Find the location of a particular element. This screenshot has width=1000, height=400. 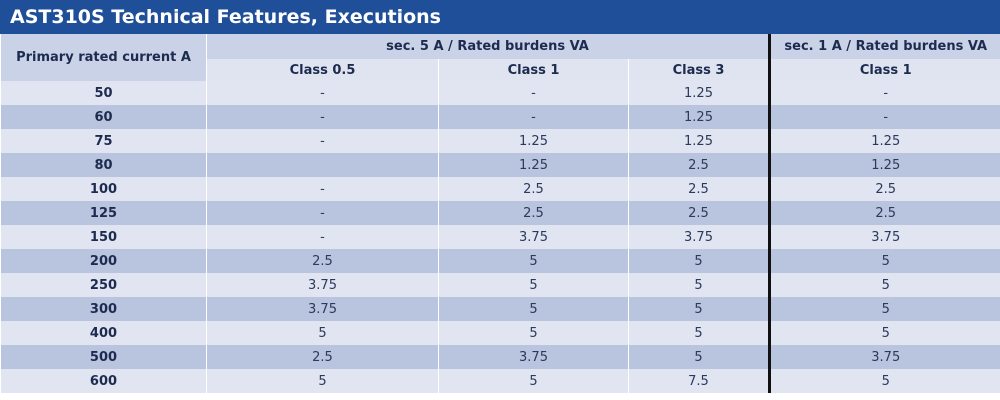

table-row: 50- -1.25- is located at coordinates (500, 93).